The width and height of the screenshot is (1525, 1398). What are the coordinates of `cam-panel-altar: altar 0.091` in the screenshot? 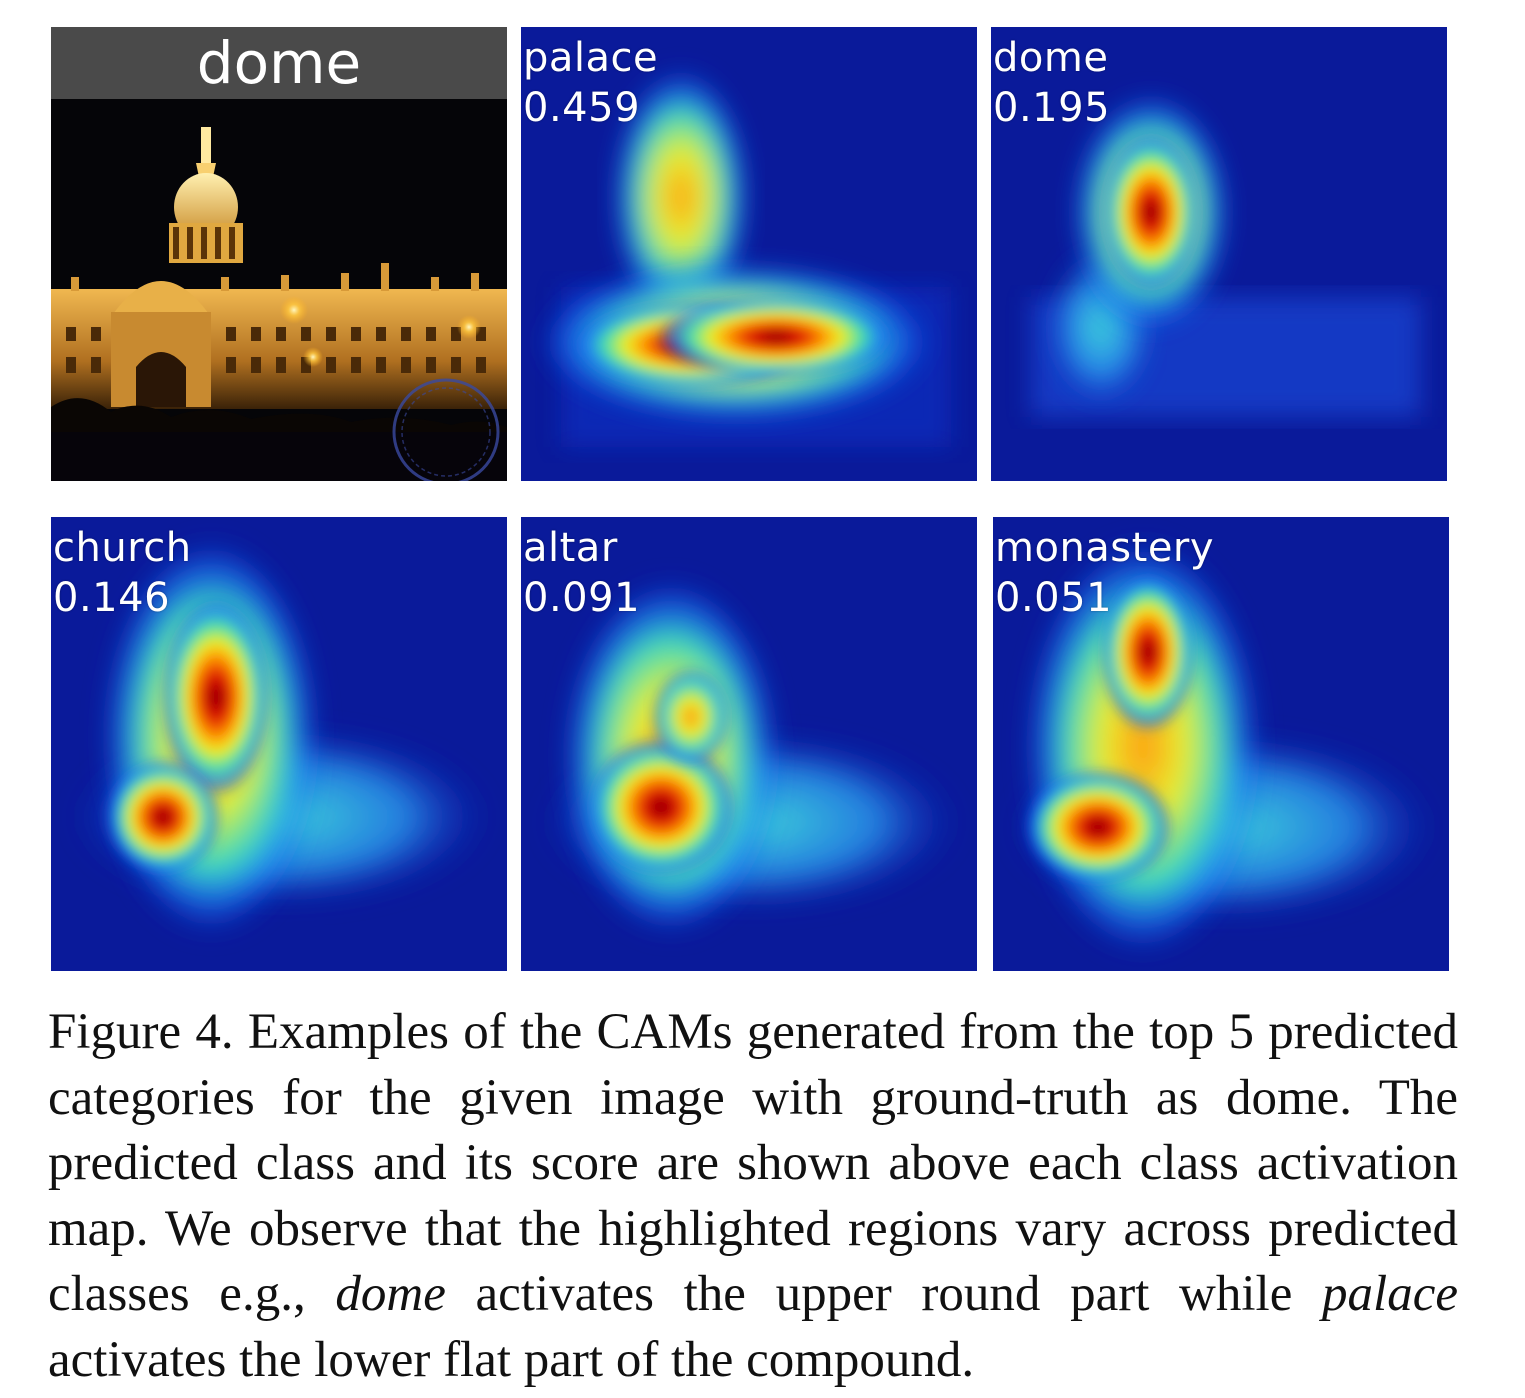 It's located at (749, 744).